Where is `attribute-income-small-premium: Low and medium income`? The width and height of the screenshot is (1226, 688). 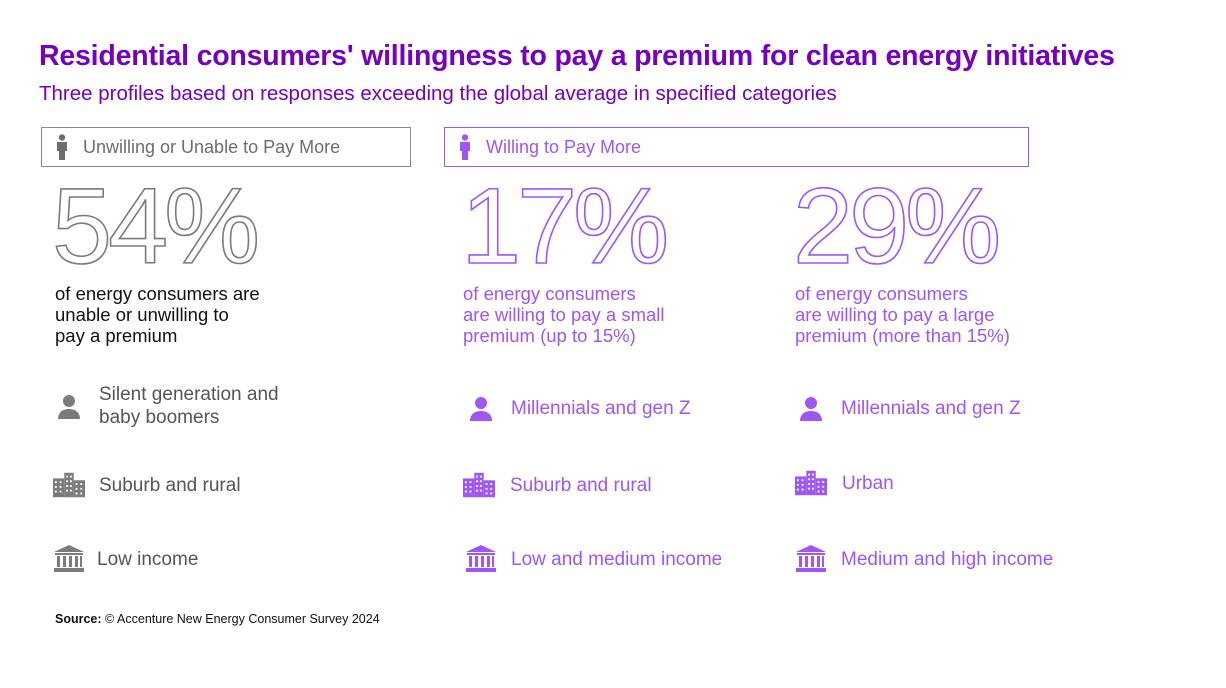 attribute-income-small-premium: Low and medium income is located at coordinates (593, 559).